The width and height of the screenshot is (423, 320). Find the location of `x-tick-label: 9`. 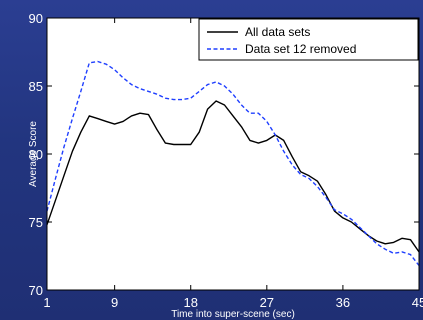

x-tick-label: 9 is located at coordinates (114, 302).